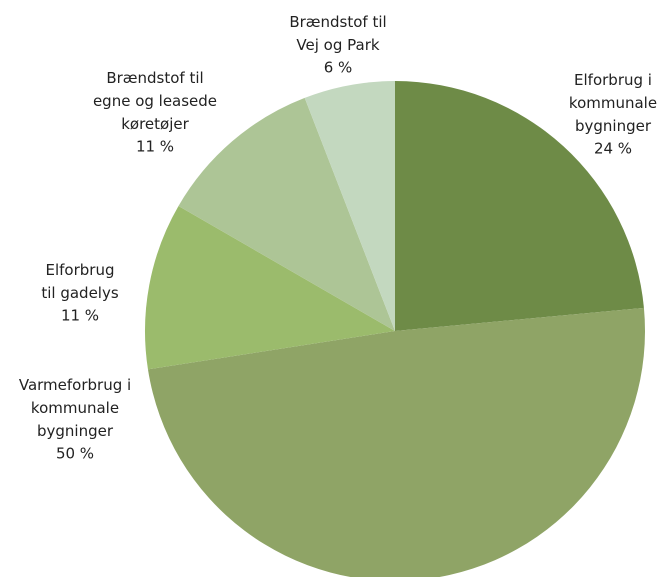 Image resolution: width=663 pixels, height=577 pixels. What do you see at coordinates (75, 454) in the screenshot?
I see `value-label: 50 %` at bounding box center [75, 454].